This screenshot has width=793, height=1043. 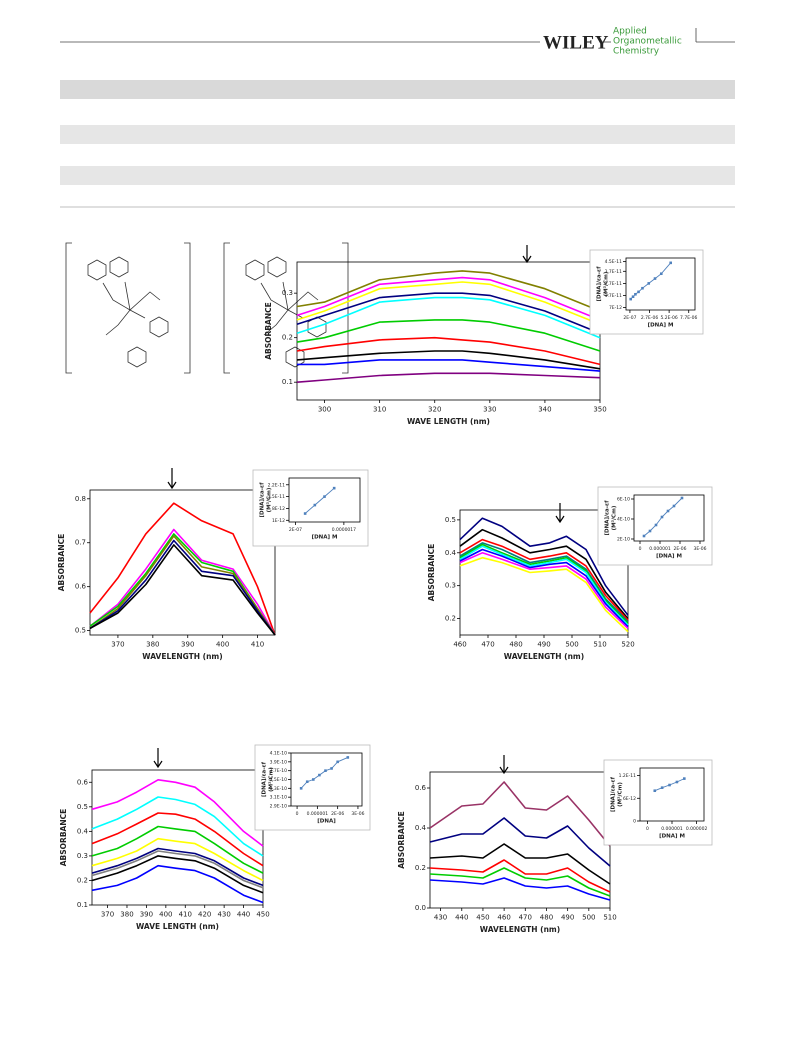 I want to click on x-tick-label: 490, so click(x=567, y=918).